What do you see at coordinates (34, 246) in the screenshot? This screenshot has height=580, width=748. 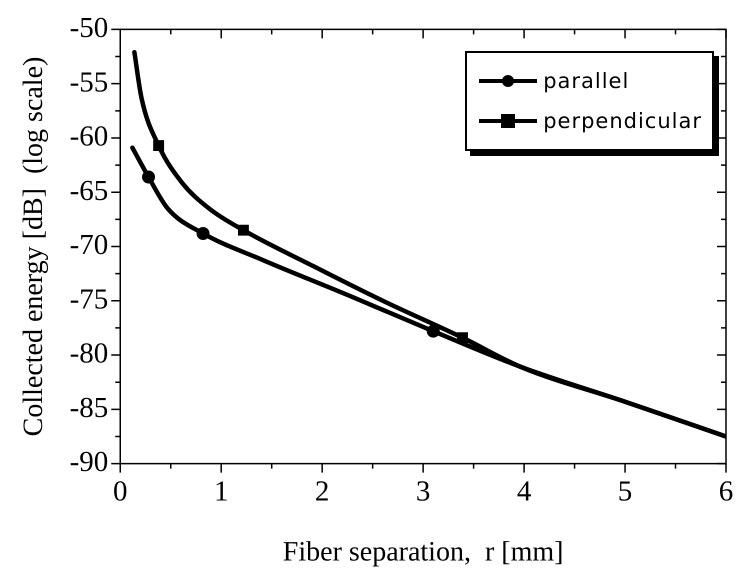 I see `y-axis-title: Collected energy [dB] (log scale)` at bounding box center [34, 246].